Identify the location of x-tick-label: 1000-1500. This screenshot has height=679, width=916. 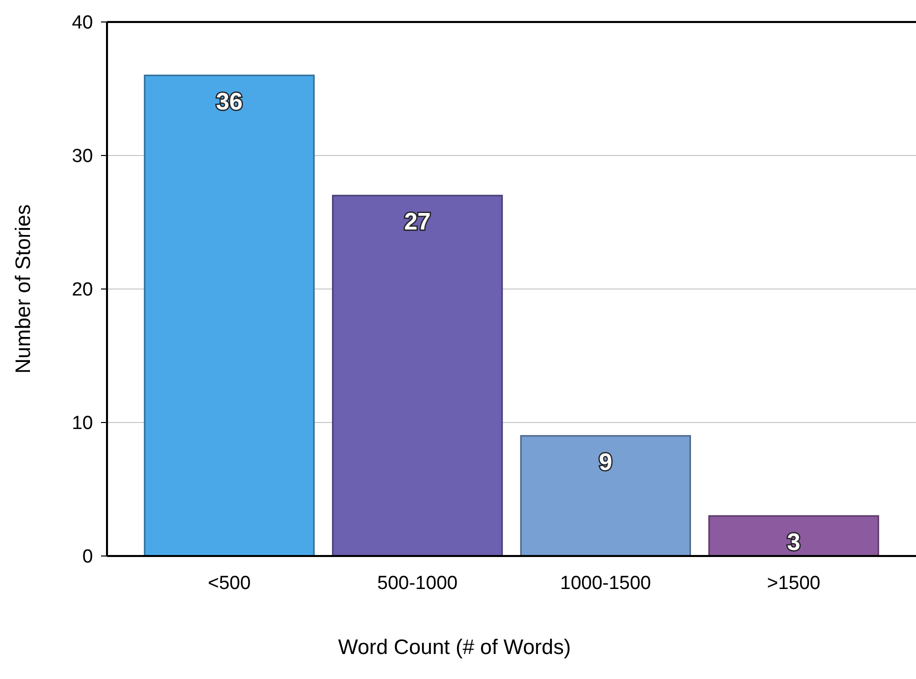
(606, 583).